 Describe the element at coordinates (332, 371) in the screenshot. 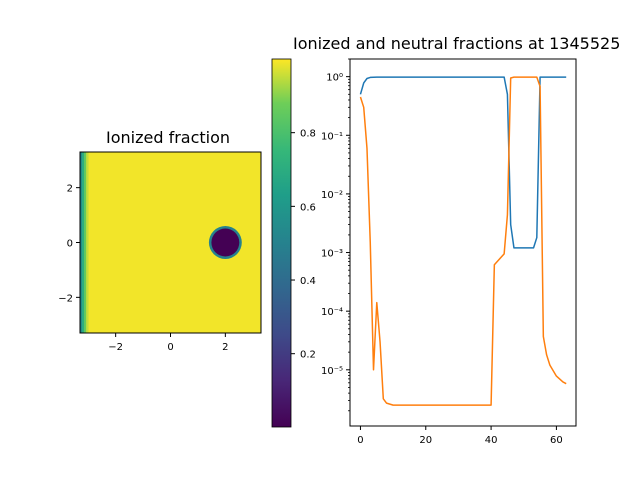

I see `line-y-tick-label: 10⁻⁵` at that location.